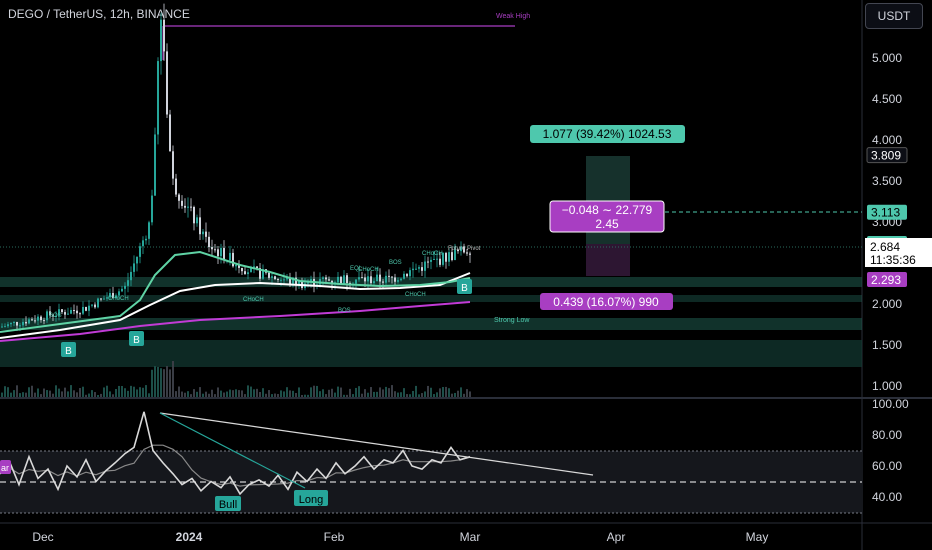 The height and width of the screenshot is (550, 932). I want to click on last-price-label: 2.684, so click(885, 247).